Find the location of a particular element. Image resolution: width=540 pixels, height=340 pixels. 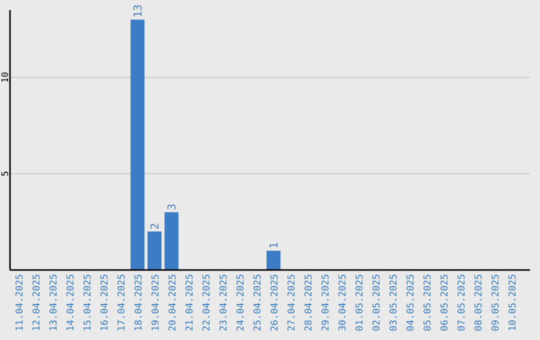

x-tick-label: 23.04.2025 is located at coordinates (224, 303).